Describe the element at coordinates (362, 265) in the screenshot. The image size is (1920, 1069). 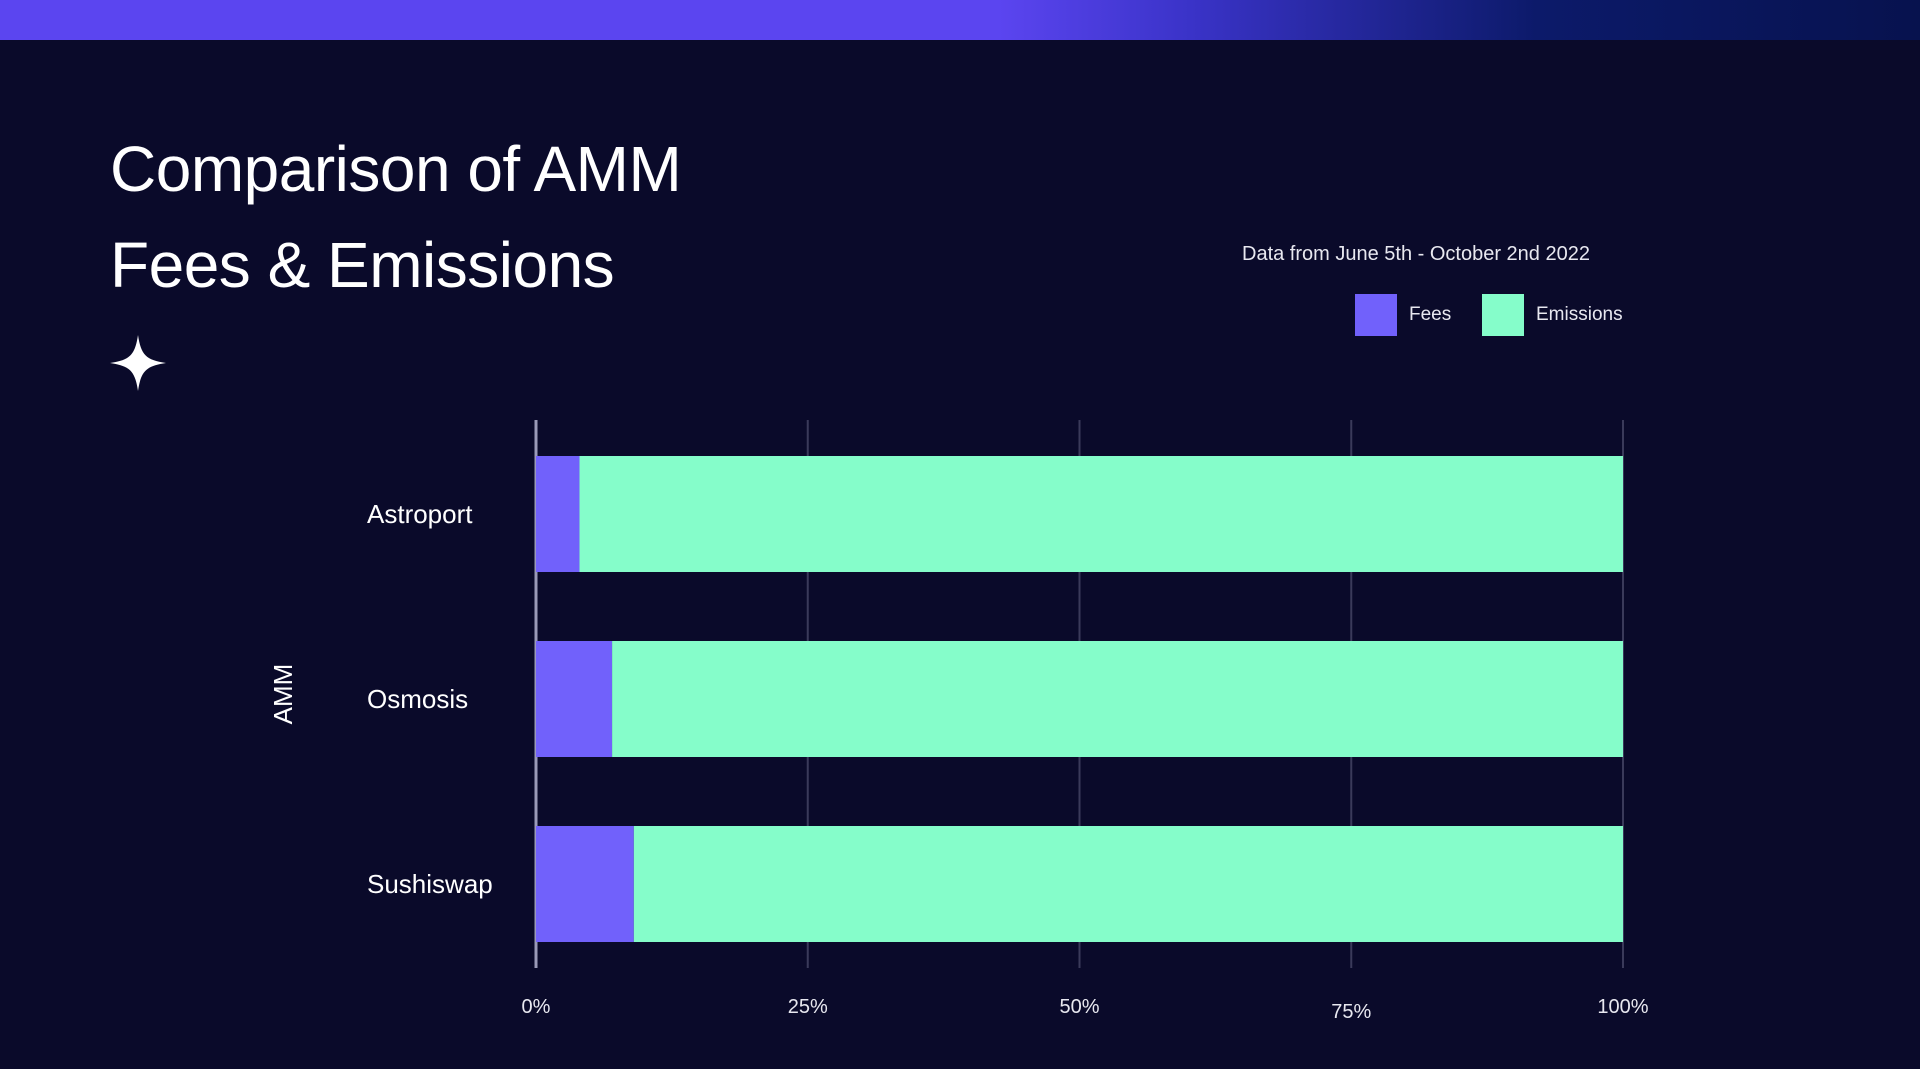
I see `page-title-line2: Fees & Emissions` at that location.